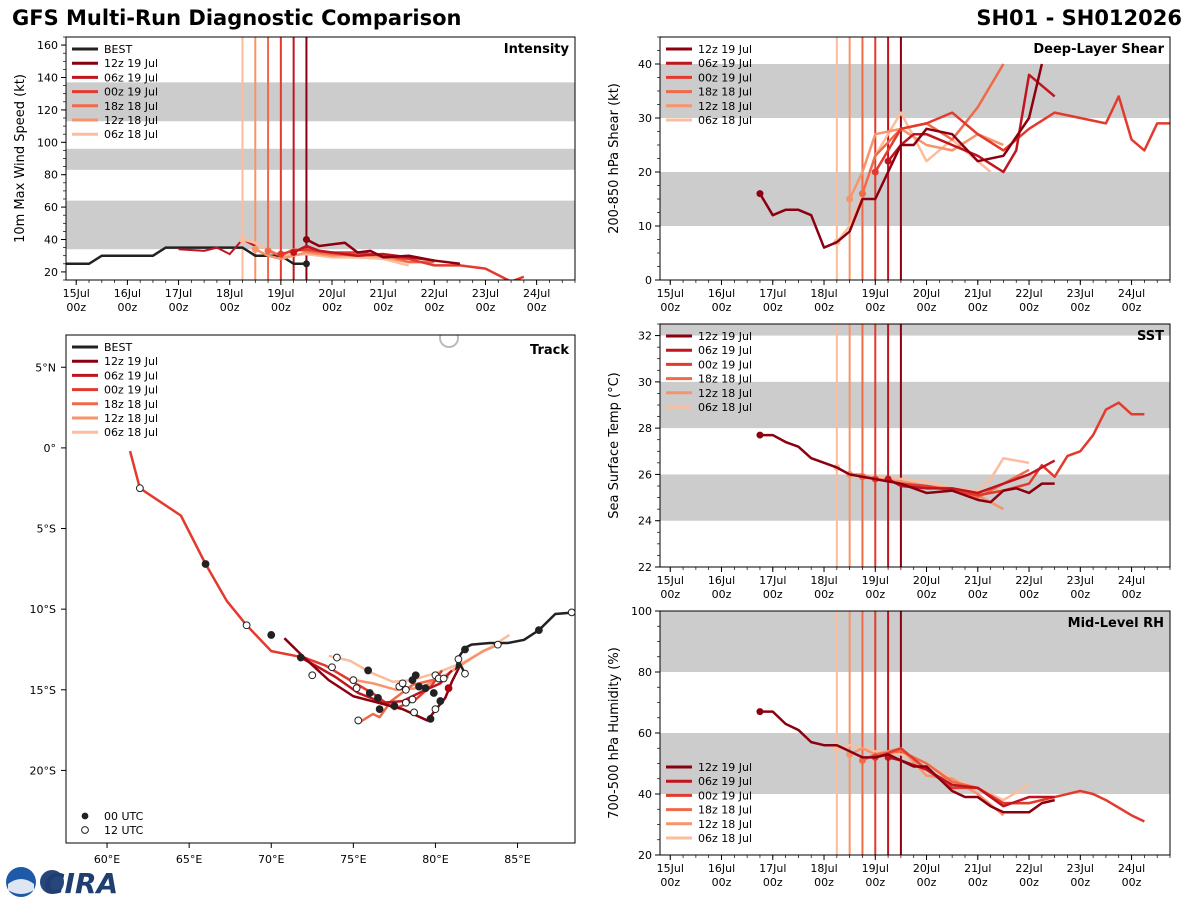 The height and width of the screenshot is (900, 1200). Describe the element at coordinates (645, 474) in the screenshot. I see `y-tick-label: 26` at that location.